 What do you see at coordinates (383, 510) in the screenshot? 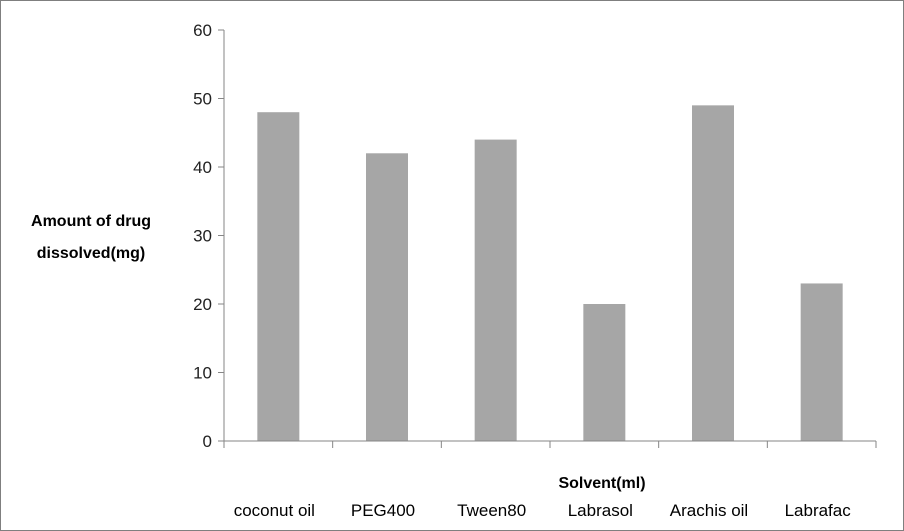
I see `x-category-label: PEG400` at bounding box center [383, 510].